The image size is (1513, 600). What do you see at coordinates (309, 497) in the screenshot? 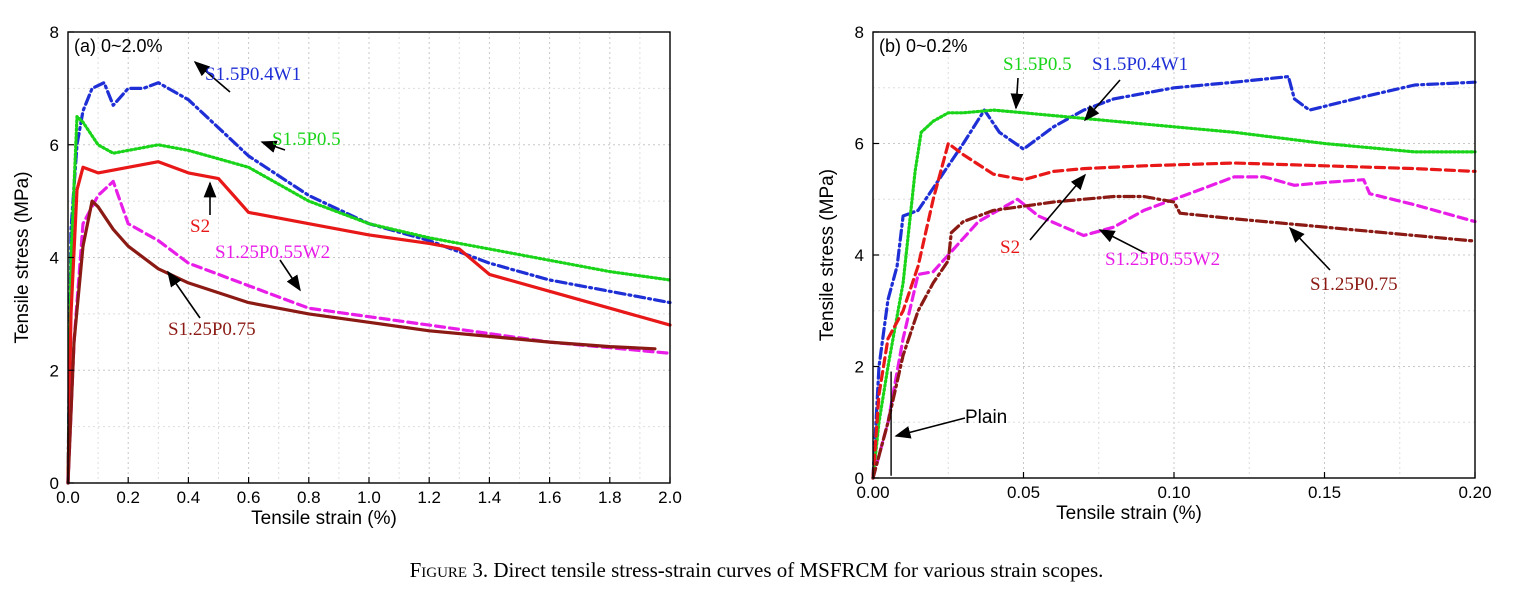
I see `x-tick-label: 0.8` at bounding box center [309, 497].